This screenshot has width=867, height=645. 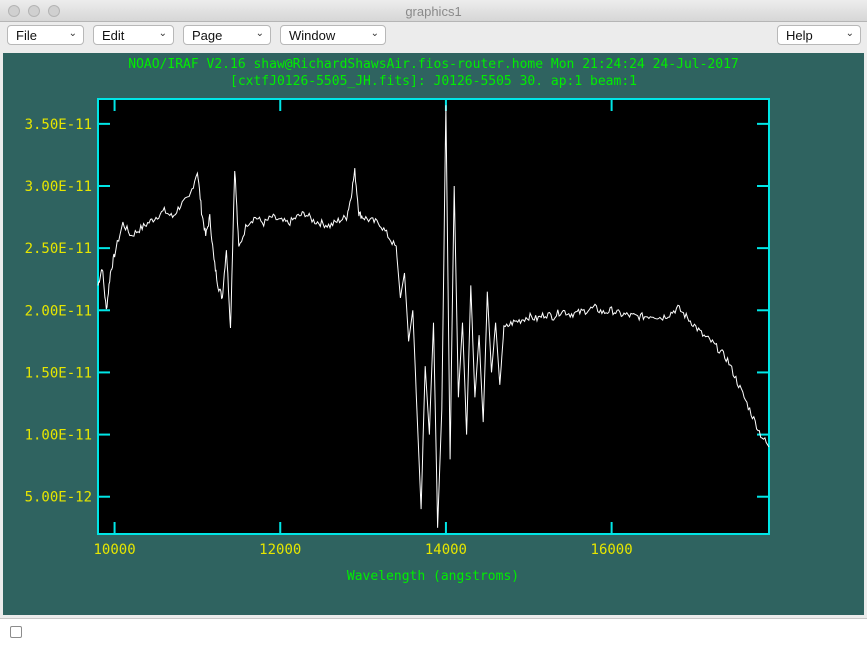 What do you see at coordinates (312, 35) in the screenshot?
I see `window-menu-label: Window` at bounding box center [312, 35].